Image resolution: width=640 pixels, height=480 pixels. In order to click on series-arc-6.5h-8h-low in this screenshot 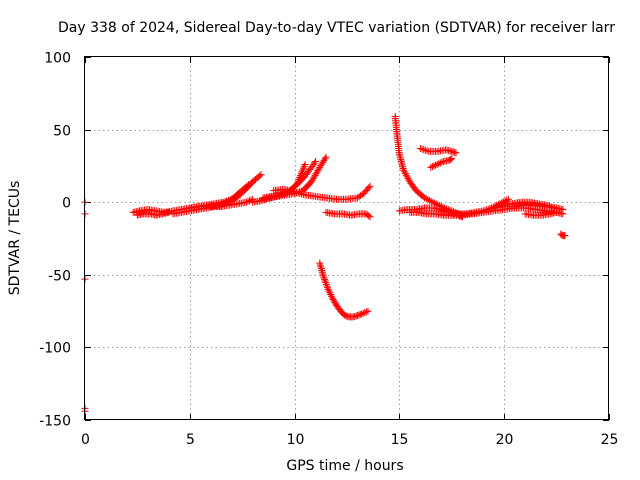, I will do `click(237, 203)`.